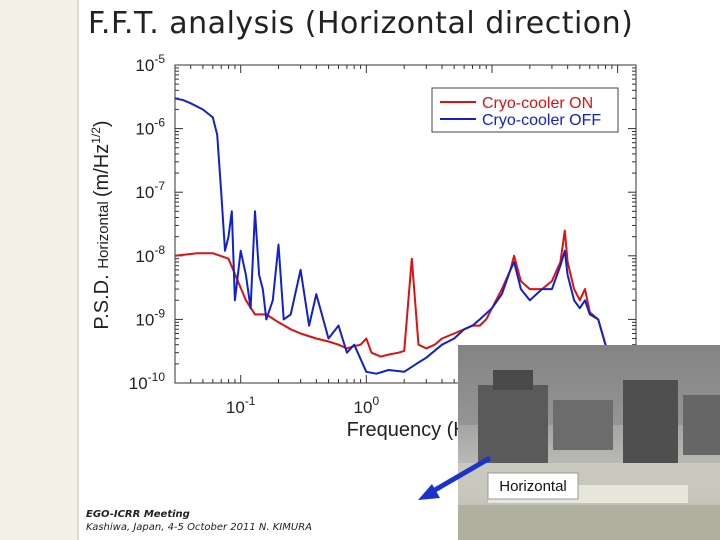 The image size is (720, 540). What do you see at coordinates (513, 425) in the screenshot?
I see `machine-block-left` at bounding box center [513, 425].